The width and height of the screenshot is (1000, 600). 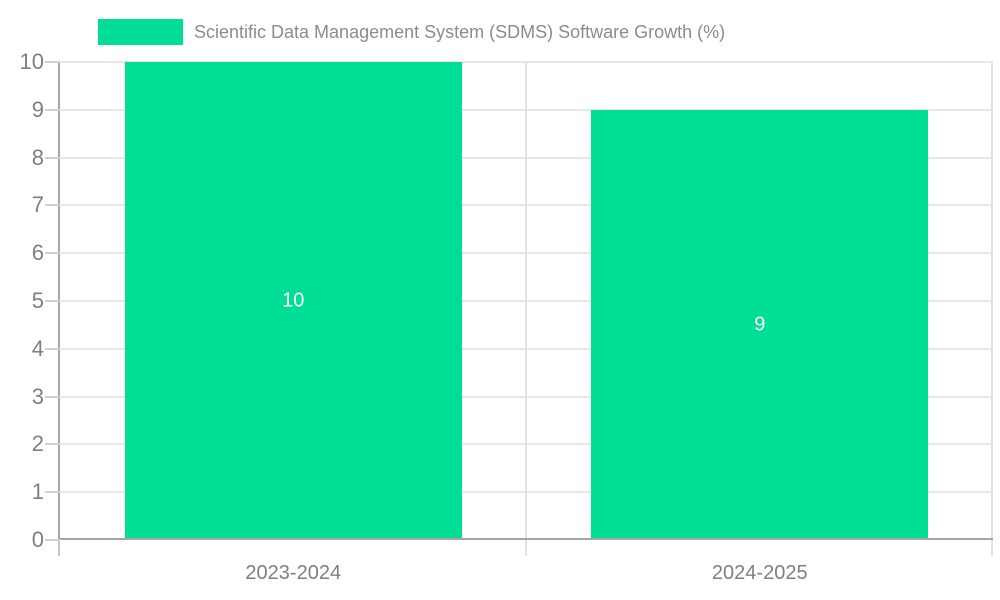 What do you see at coordinates (293, 573) in the screenshot?
I see `x-tick-label-2023-2024: 2023-2024` at bounding box center [293, 573].